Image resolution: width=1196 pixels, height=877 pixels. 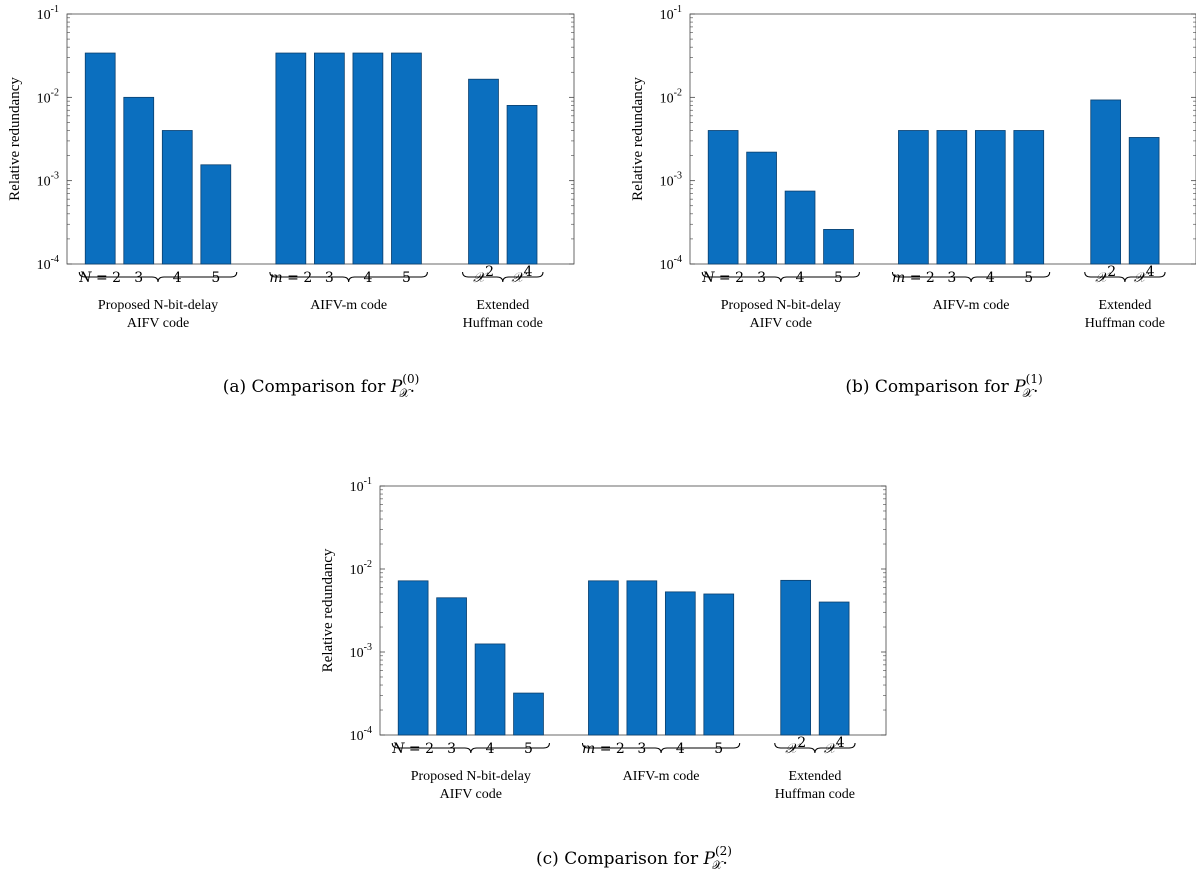 What do you see at coordinates (834, 746) in the screenshot?
I see `x-tick-label: 𝒳4` at bounding box center [834, 746].